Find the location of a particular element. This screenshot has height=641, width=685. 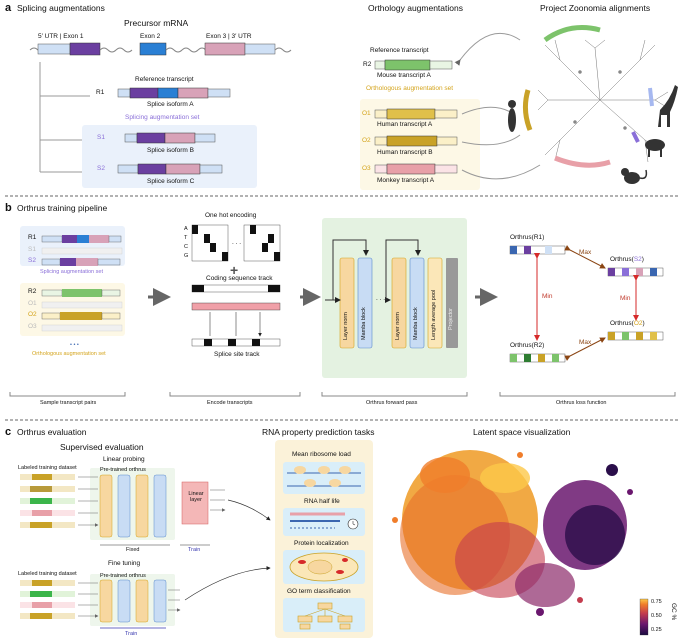

reference-transcript-label: Reference transcript is located at coordinates (164, 79).